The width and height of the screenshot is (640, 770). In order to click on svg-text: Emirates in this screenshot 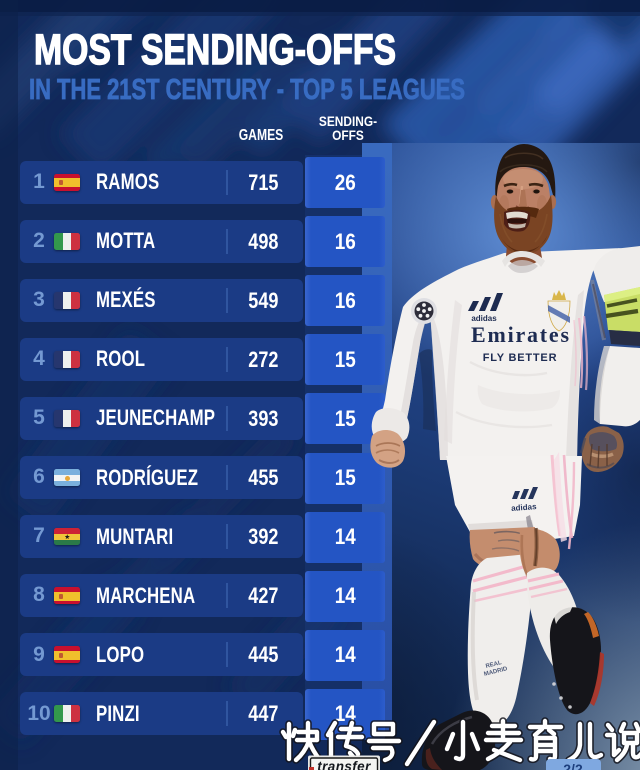, I will do `click(520, 334)`.